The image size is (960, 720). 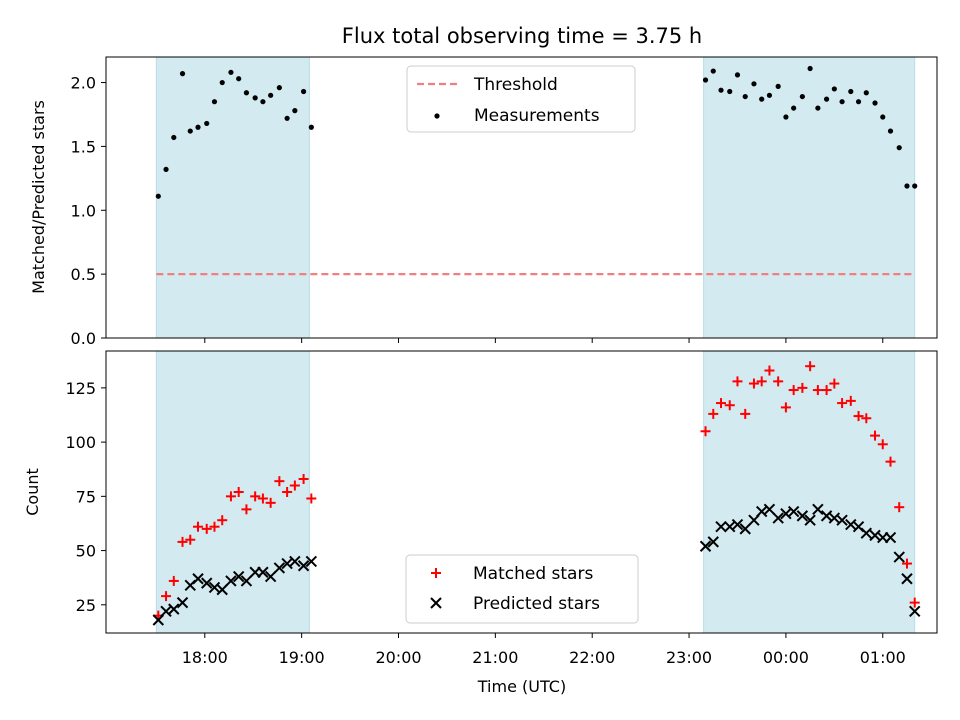 I want to click on bottom-predicted-points, so click(x=536, y=564).